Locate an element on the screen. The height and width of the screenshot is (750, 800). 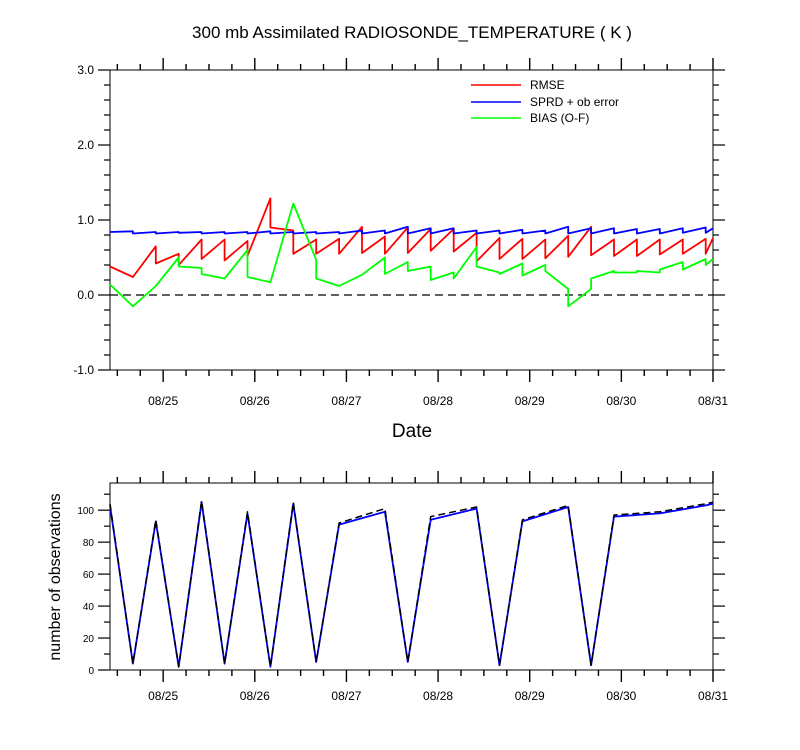
y-tick-label: 3.0 is located at coordinates (85, 70).